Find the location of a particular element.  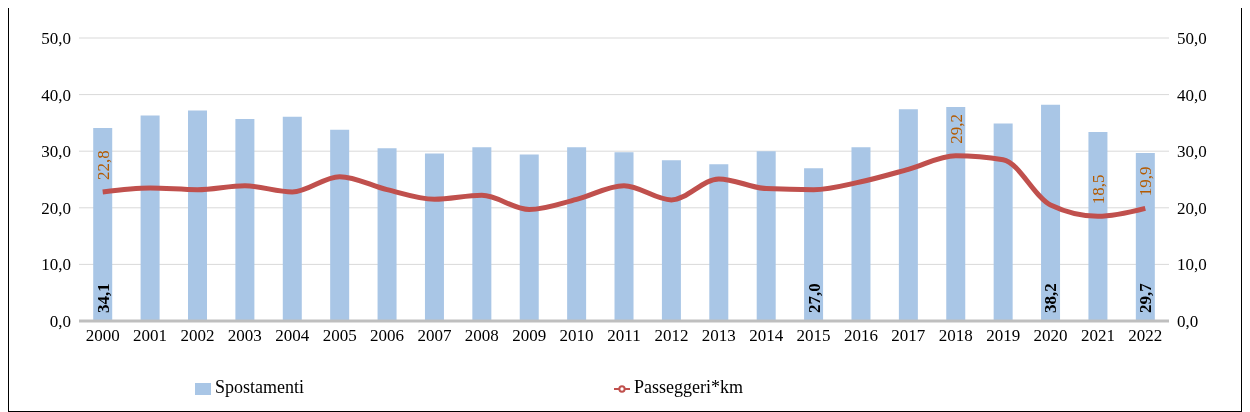

x-tick-label: 2015 is located at coordinates (813, 336).